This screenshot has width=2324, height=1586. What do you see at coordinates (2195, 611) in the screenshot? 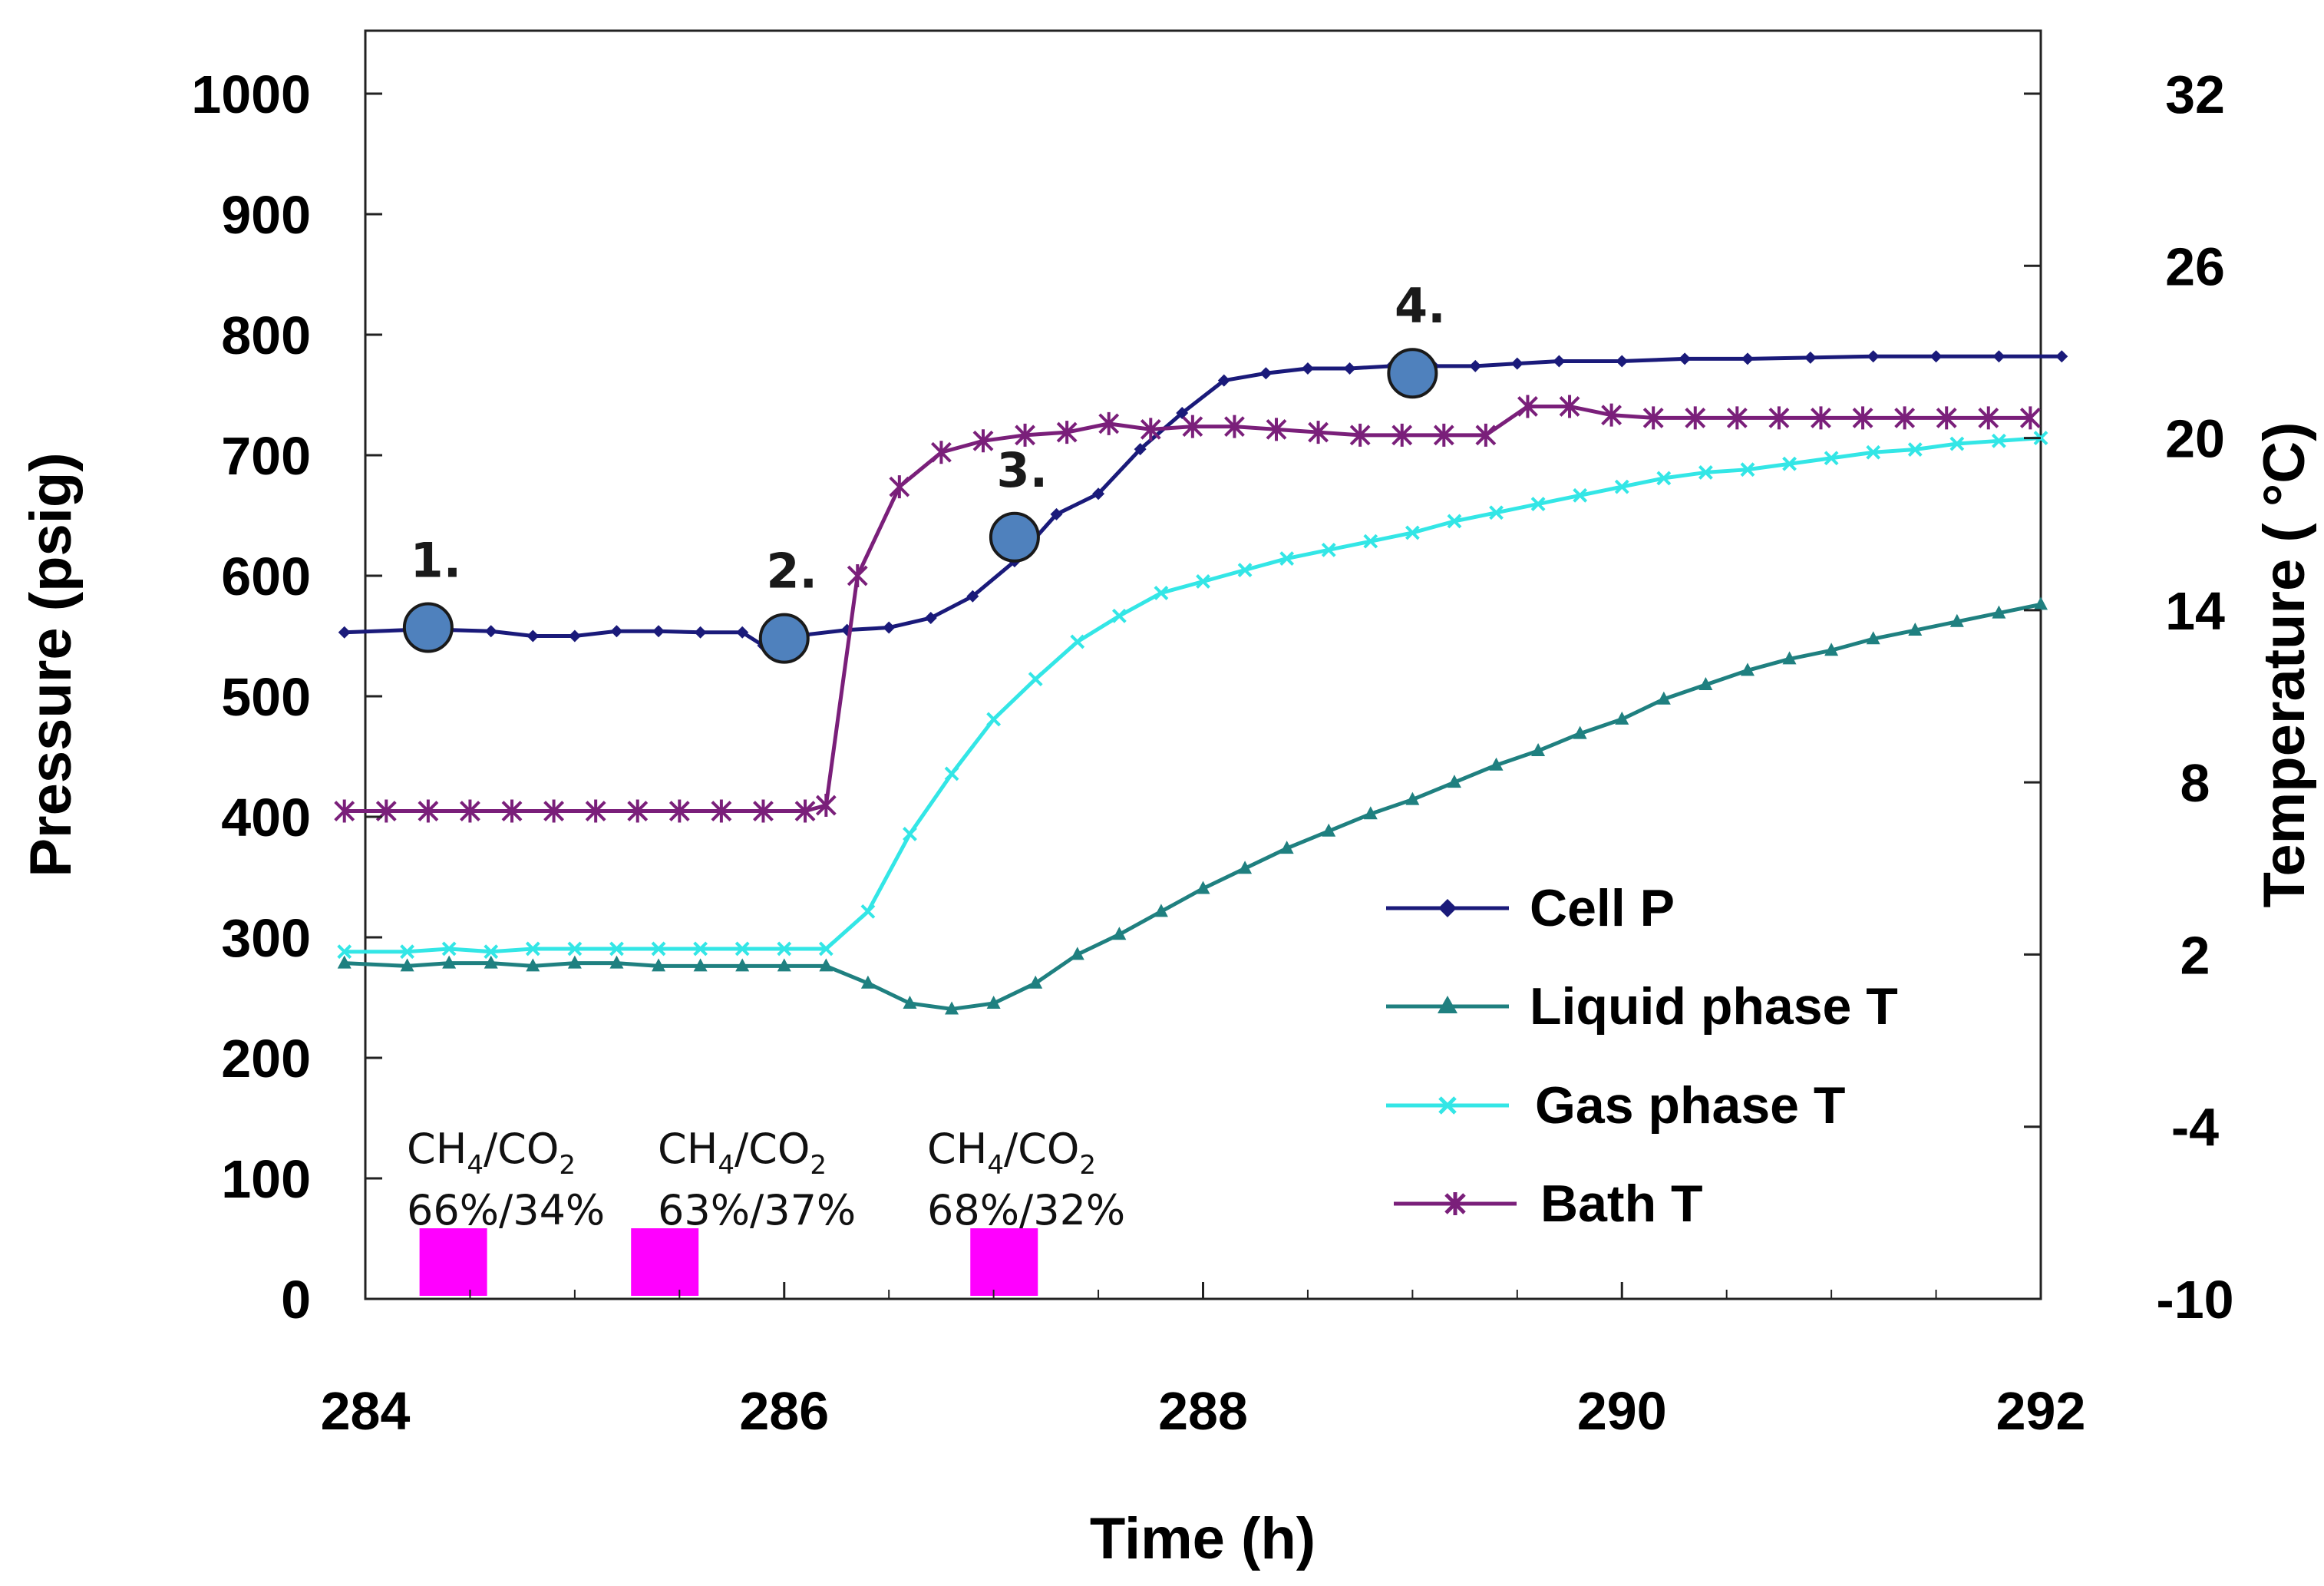
I see `y2-tick-label-4: 14` at bounding box center [2195, 611].